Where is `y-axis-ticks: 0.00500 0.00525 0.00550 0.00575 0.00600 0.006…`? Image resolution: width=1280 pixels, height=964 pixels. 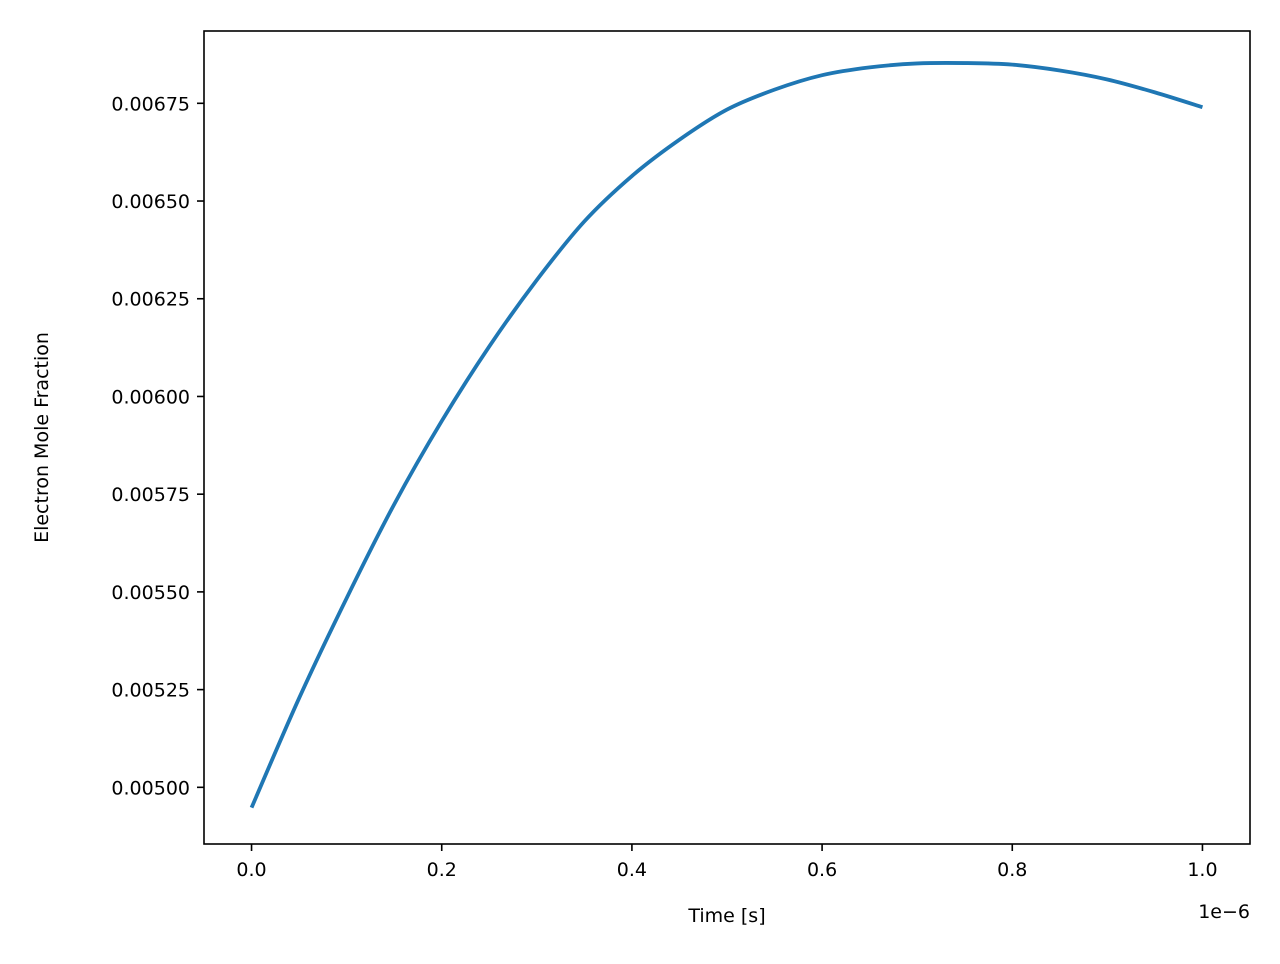
y-axis-ticks: 0.00500 0.00525 0.00550 0.00575 0.00600 0.006… is located at coordinates (157, 446).